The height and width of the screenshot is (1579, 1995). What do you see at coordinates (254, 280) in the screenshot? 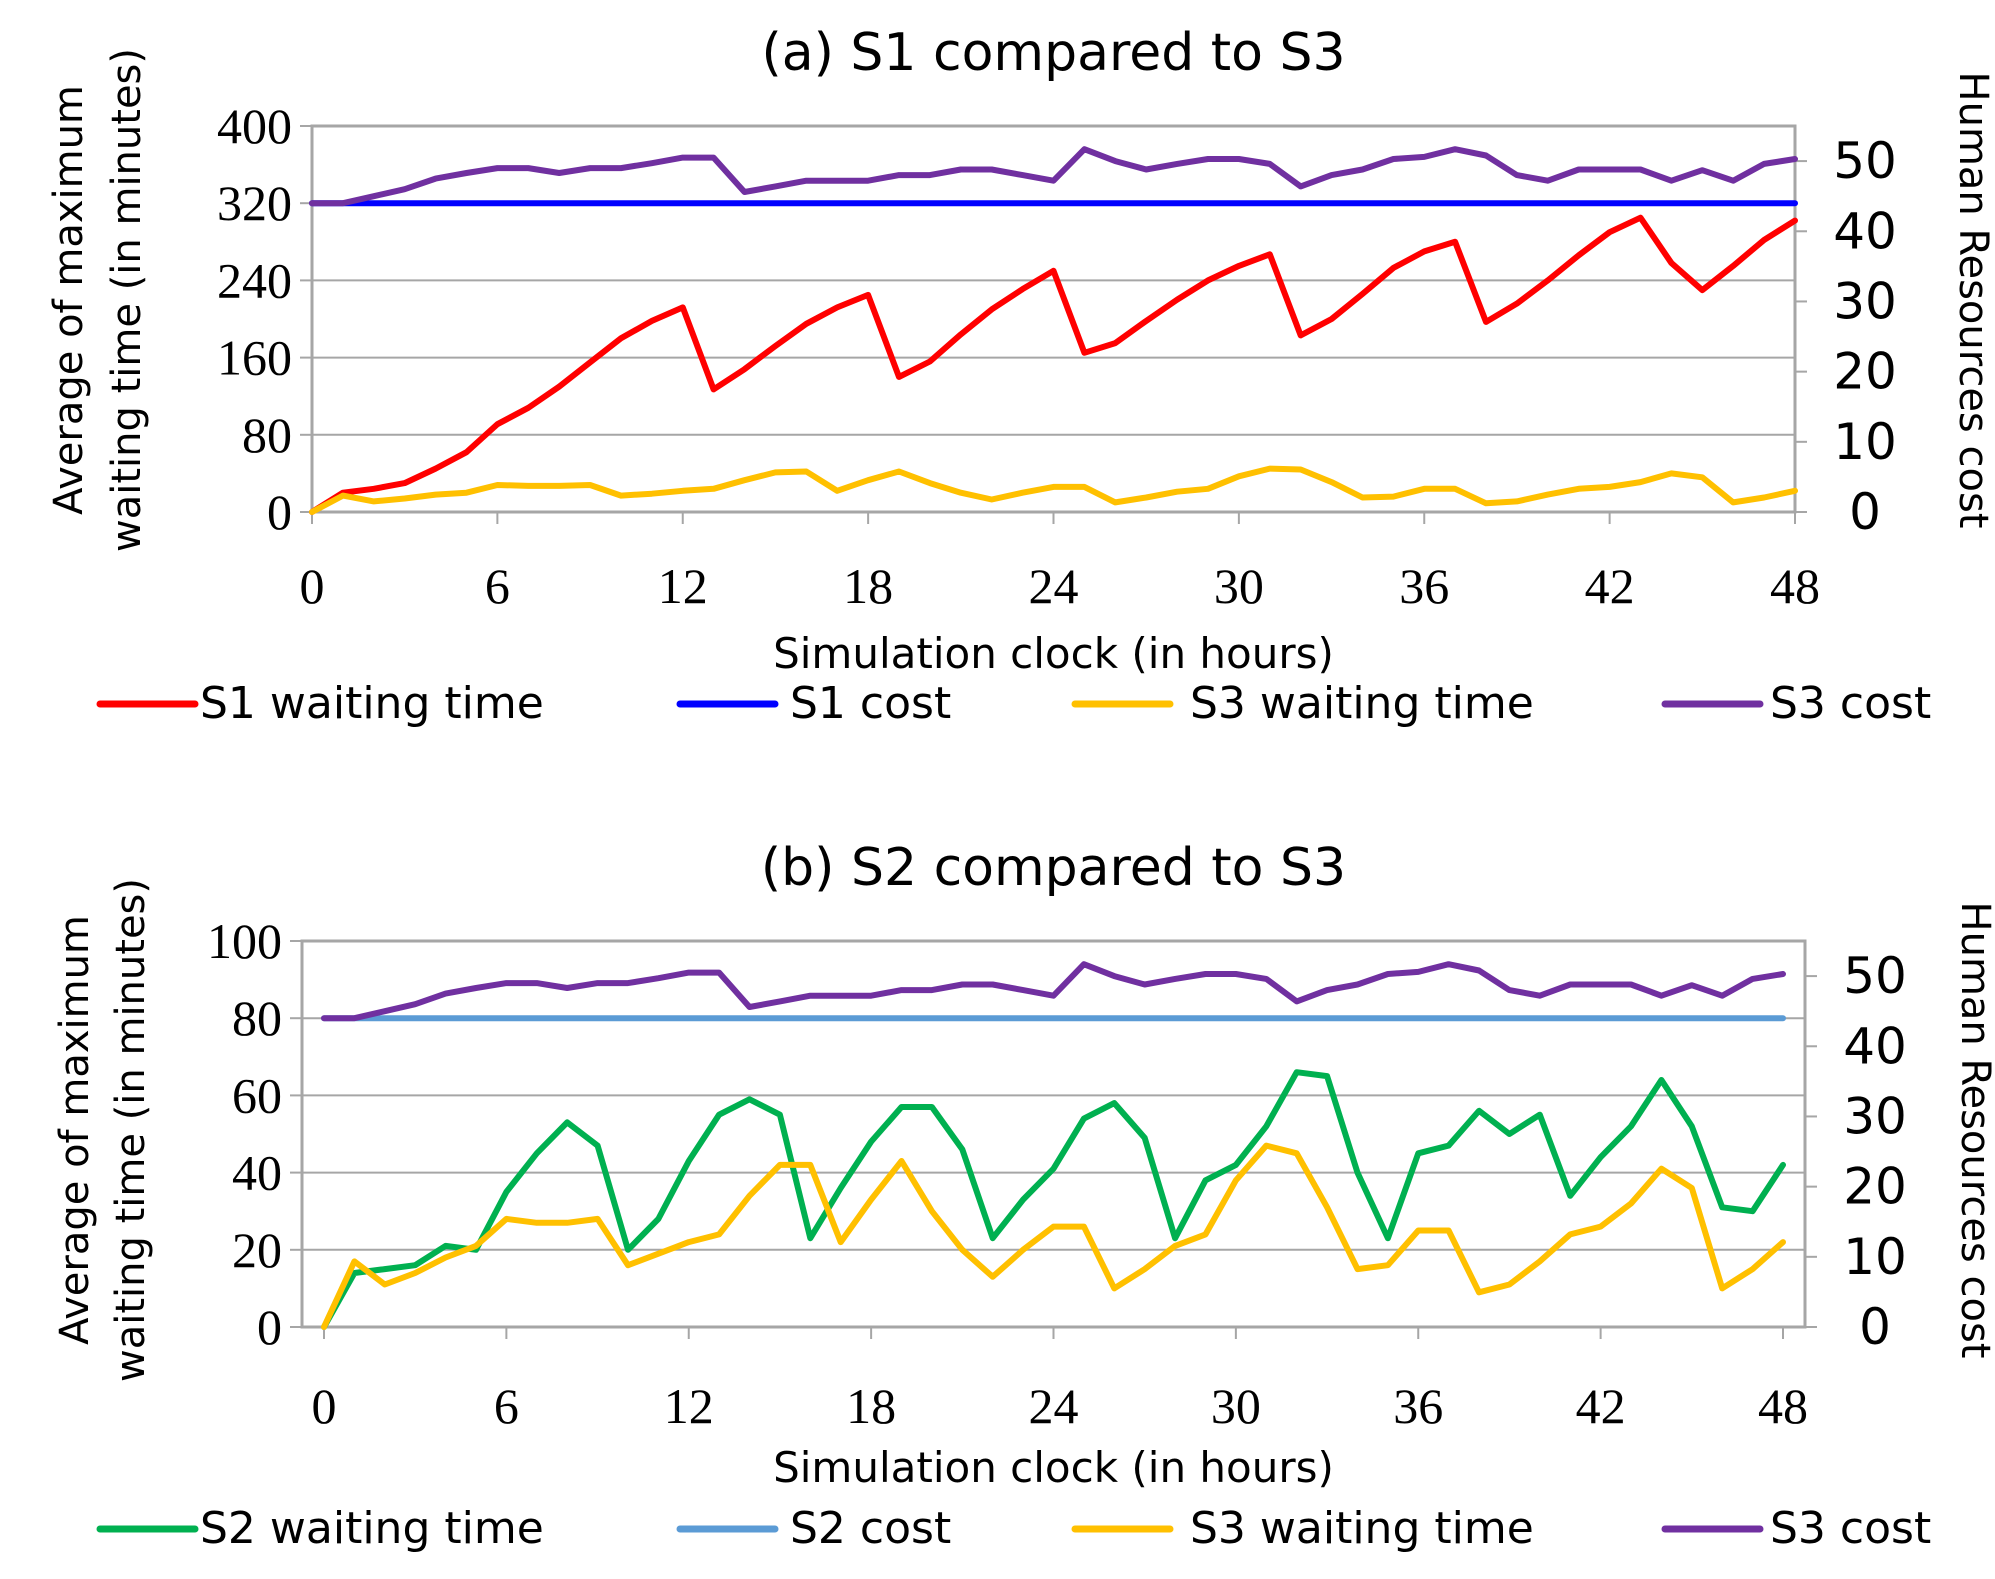
I see `y-tick-label: 240` at bounding box center [254, 280].